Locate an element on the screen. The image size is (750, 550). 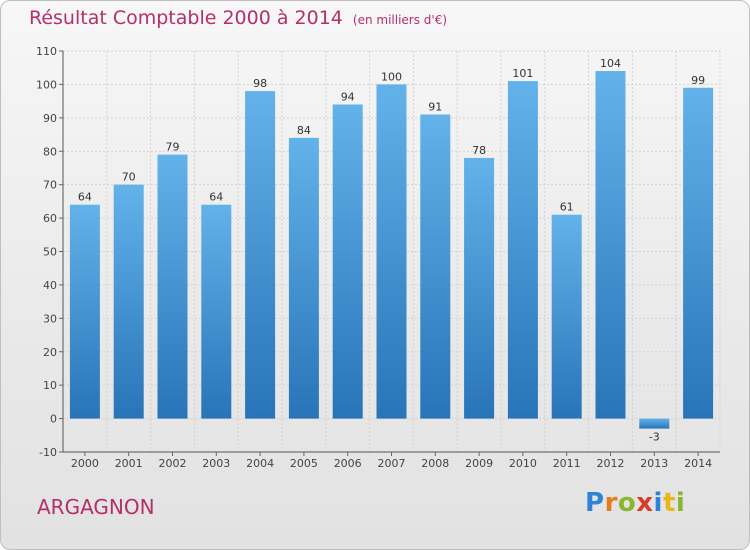
value-label-2000: 64 is located at coordinates (85, 197).